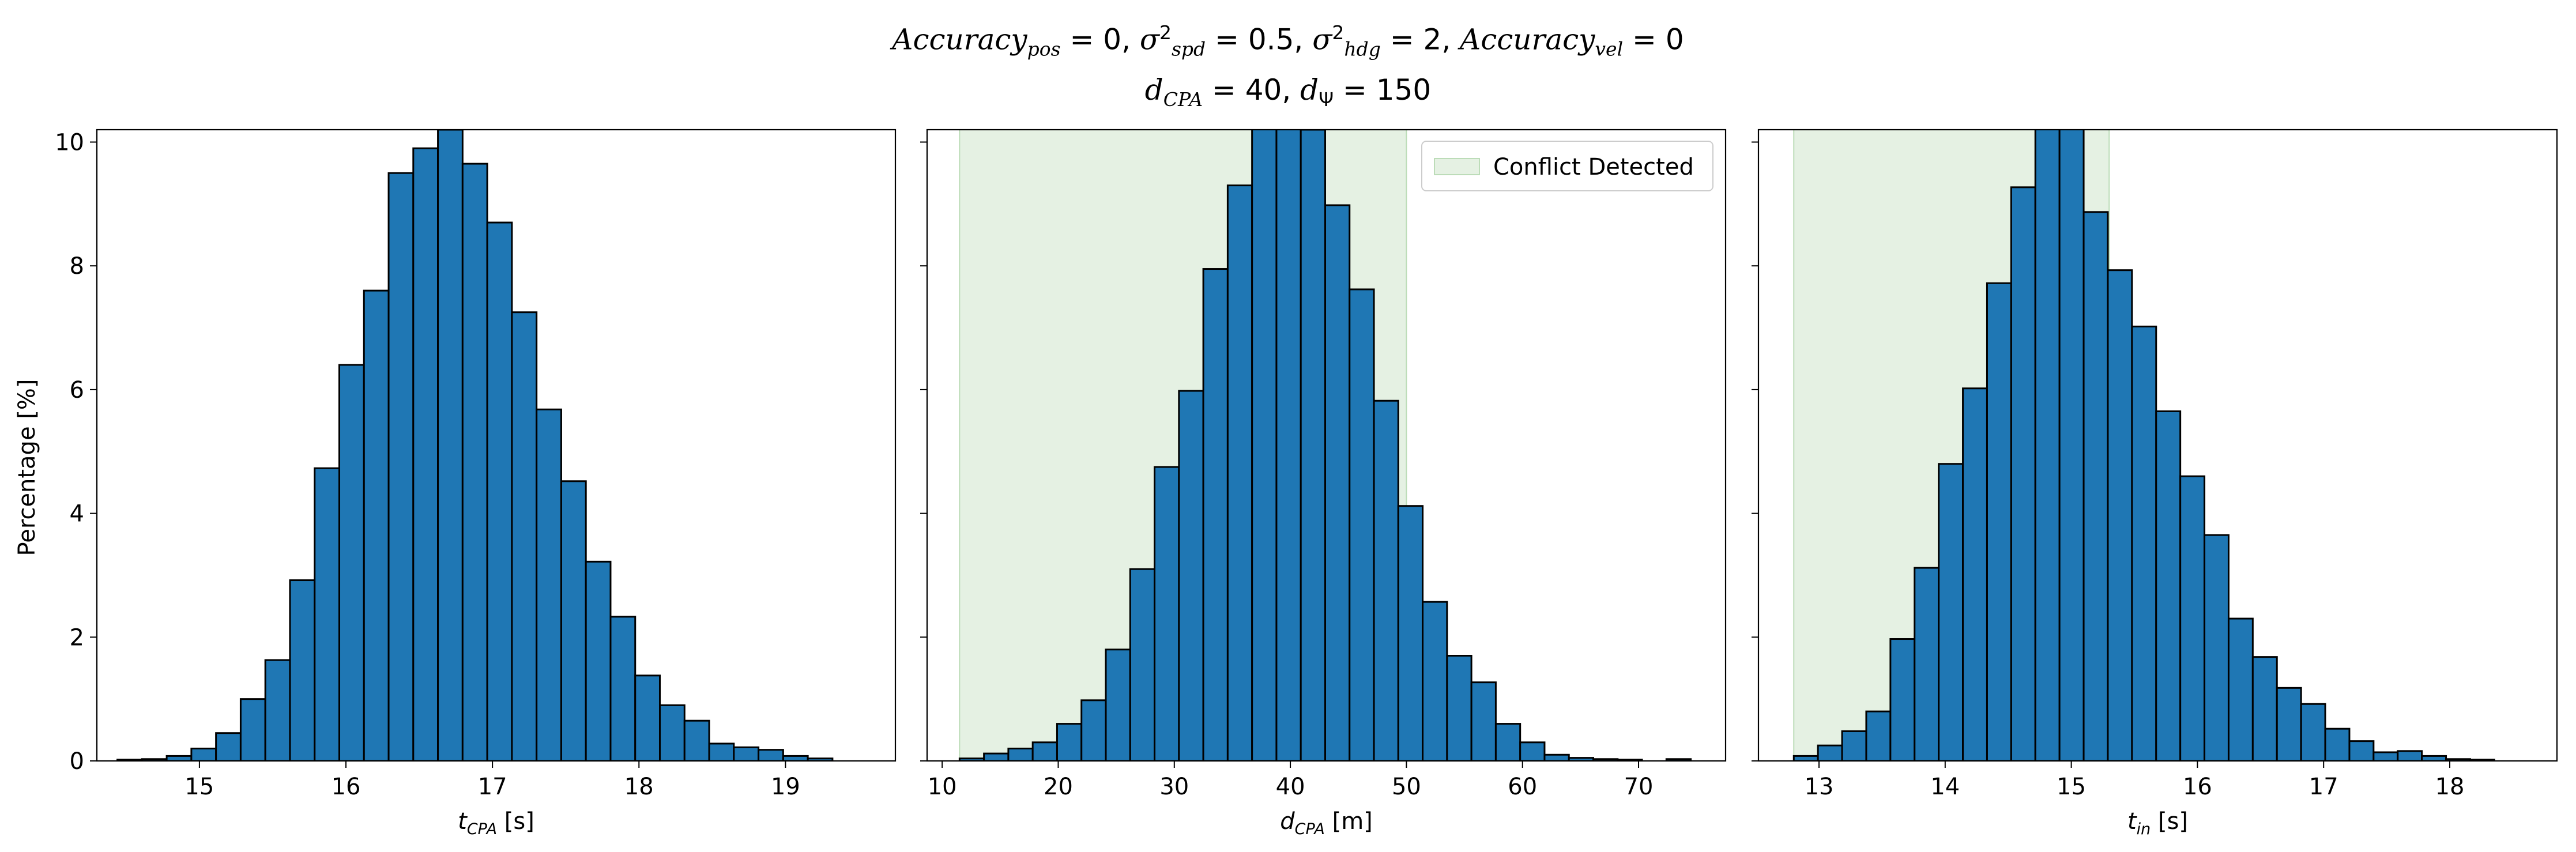  I want to click on x-tick-label: 19, so click(785, 787).